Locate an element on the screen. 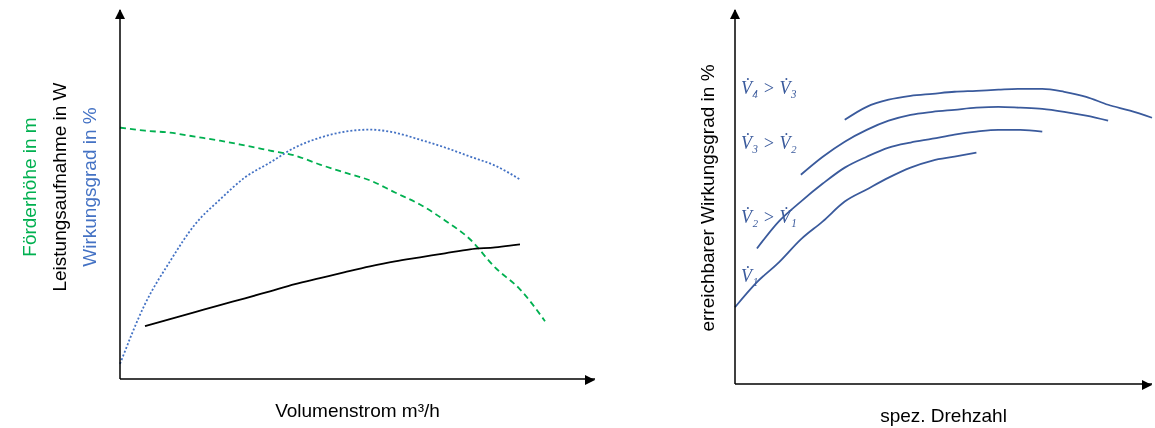 This screenshot has height=428, width=1155. series-label: V̇₃ > V̇₂ is located at coordinates (769, 144).